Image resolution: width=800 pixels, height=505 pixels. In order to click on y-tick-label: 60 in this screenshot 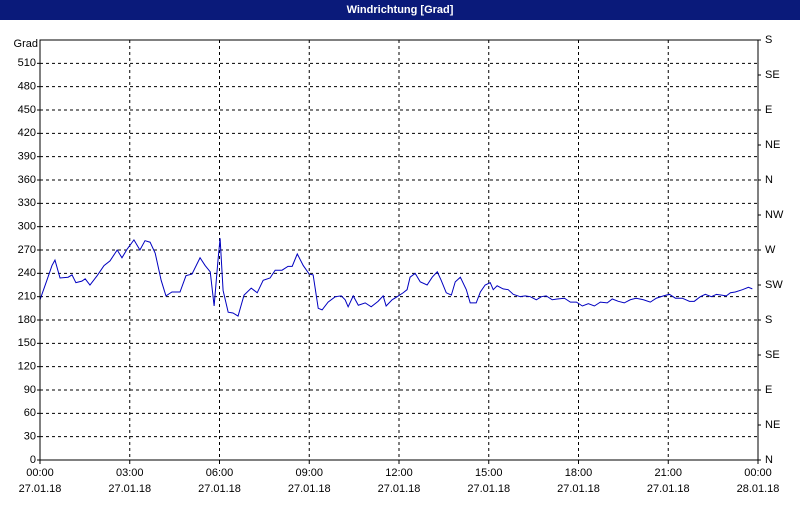, I will do `click(30, 413)`.